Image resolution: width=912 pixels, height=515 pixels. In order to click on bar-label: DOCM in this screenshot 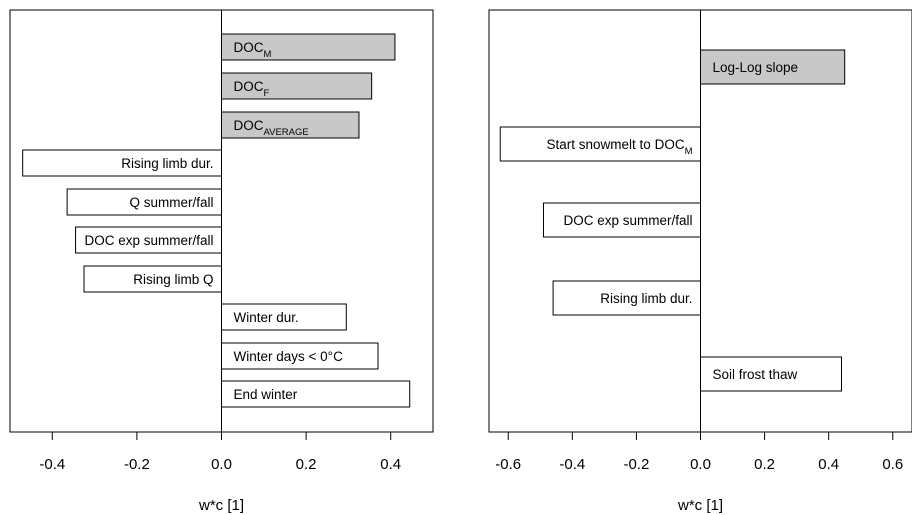, I will do `click(253, 50)`.